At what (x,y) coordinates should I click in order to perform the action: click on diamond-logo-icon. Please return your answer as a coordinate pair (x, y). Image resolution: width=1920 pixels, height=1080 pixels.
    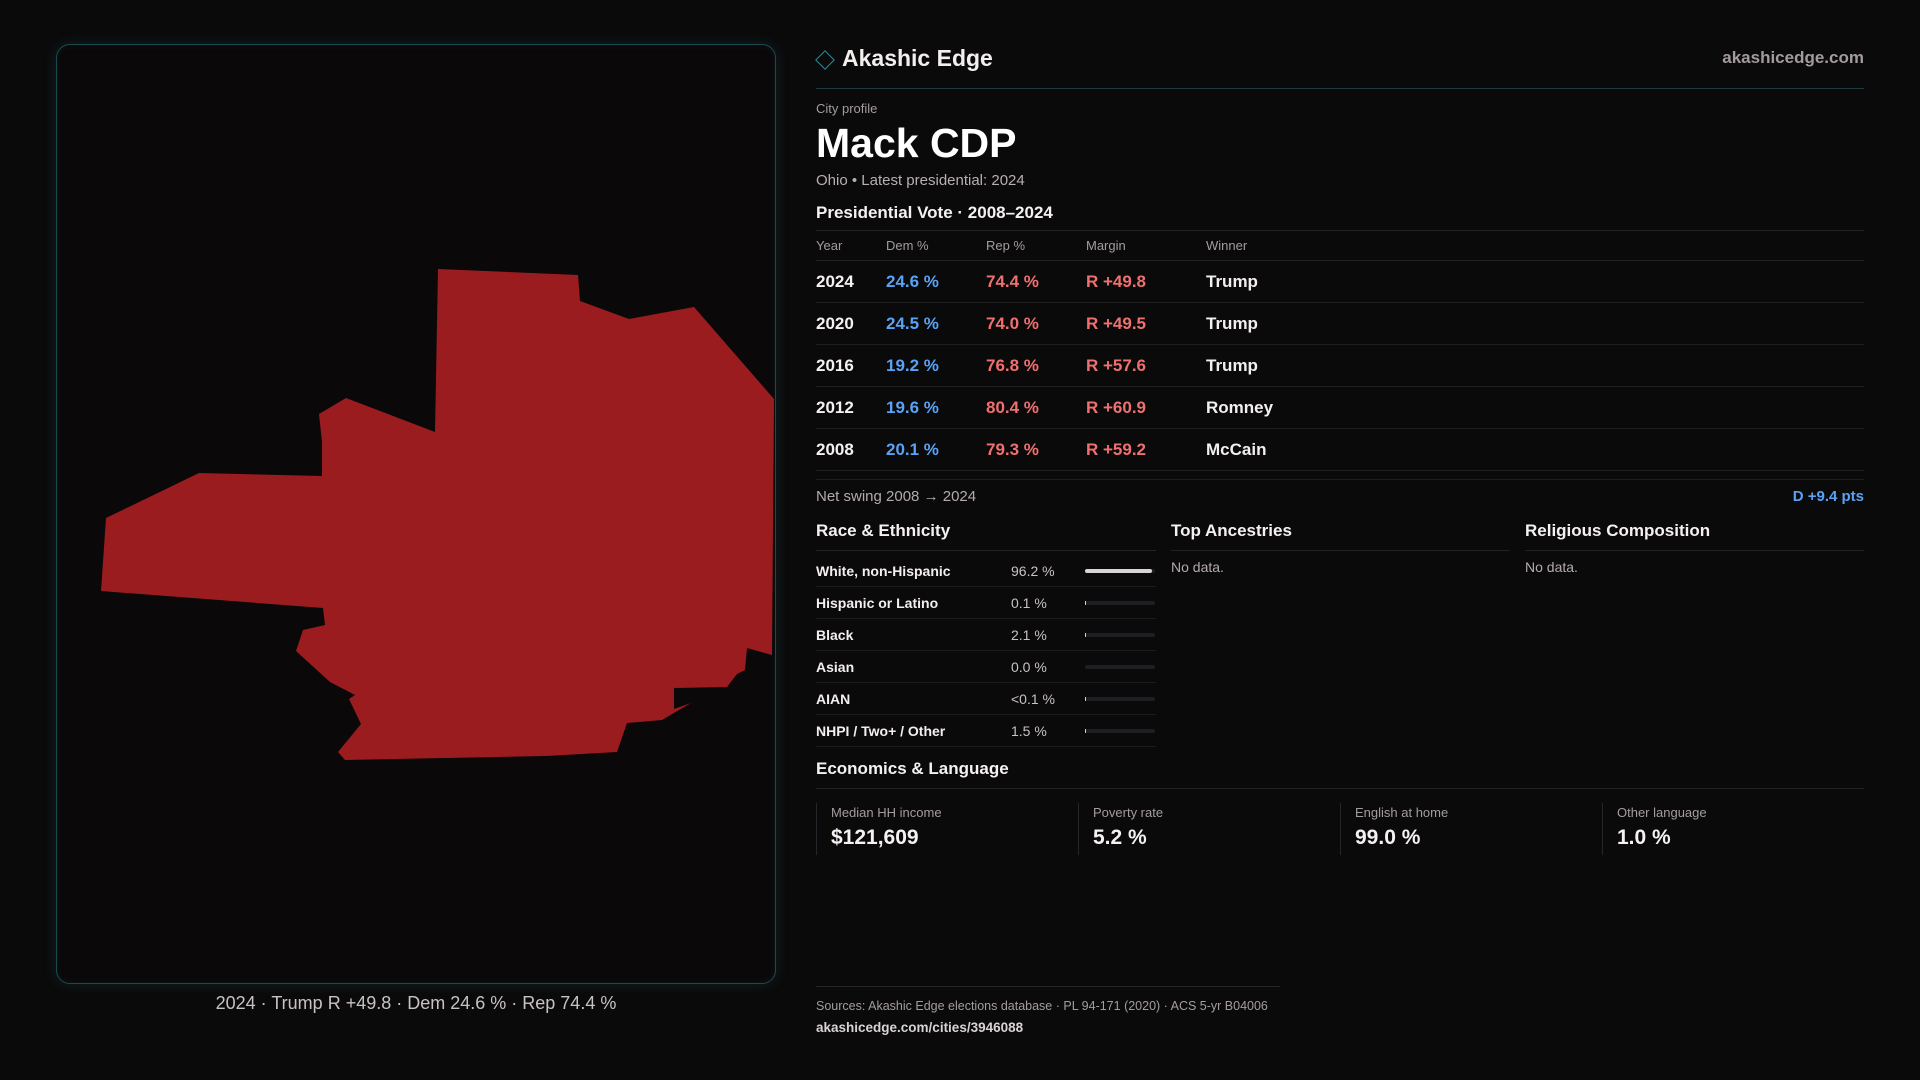
    Looking at the image, I should click on (825, 60).